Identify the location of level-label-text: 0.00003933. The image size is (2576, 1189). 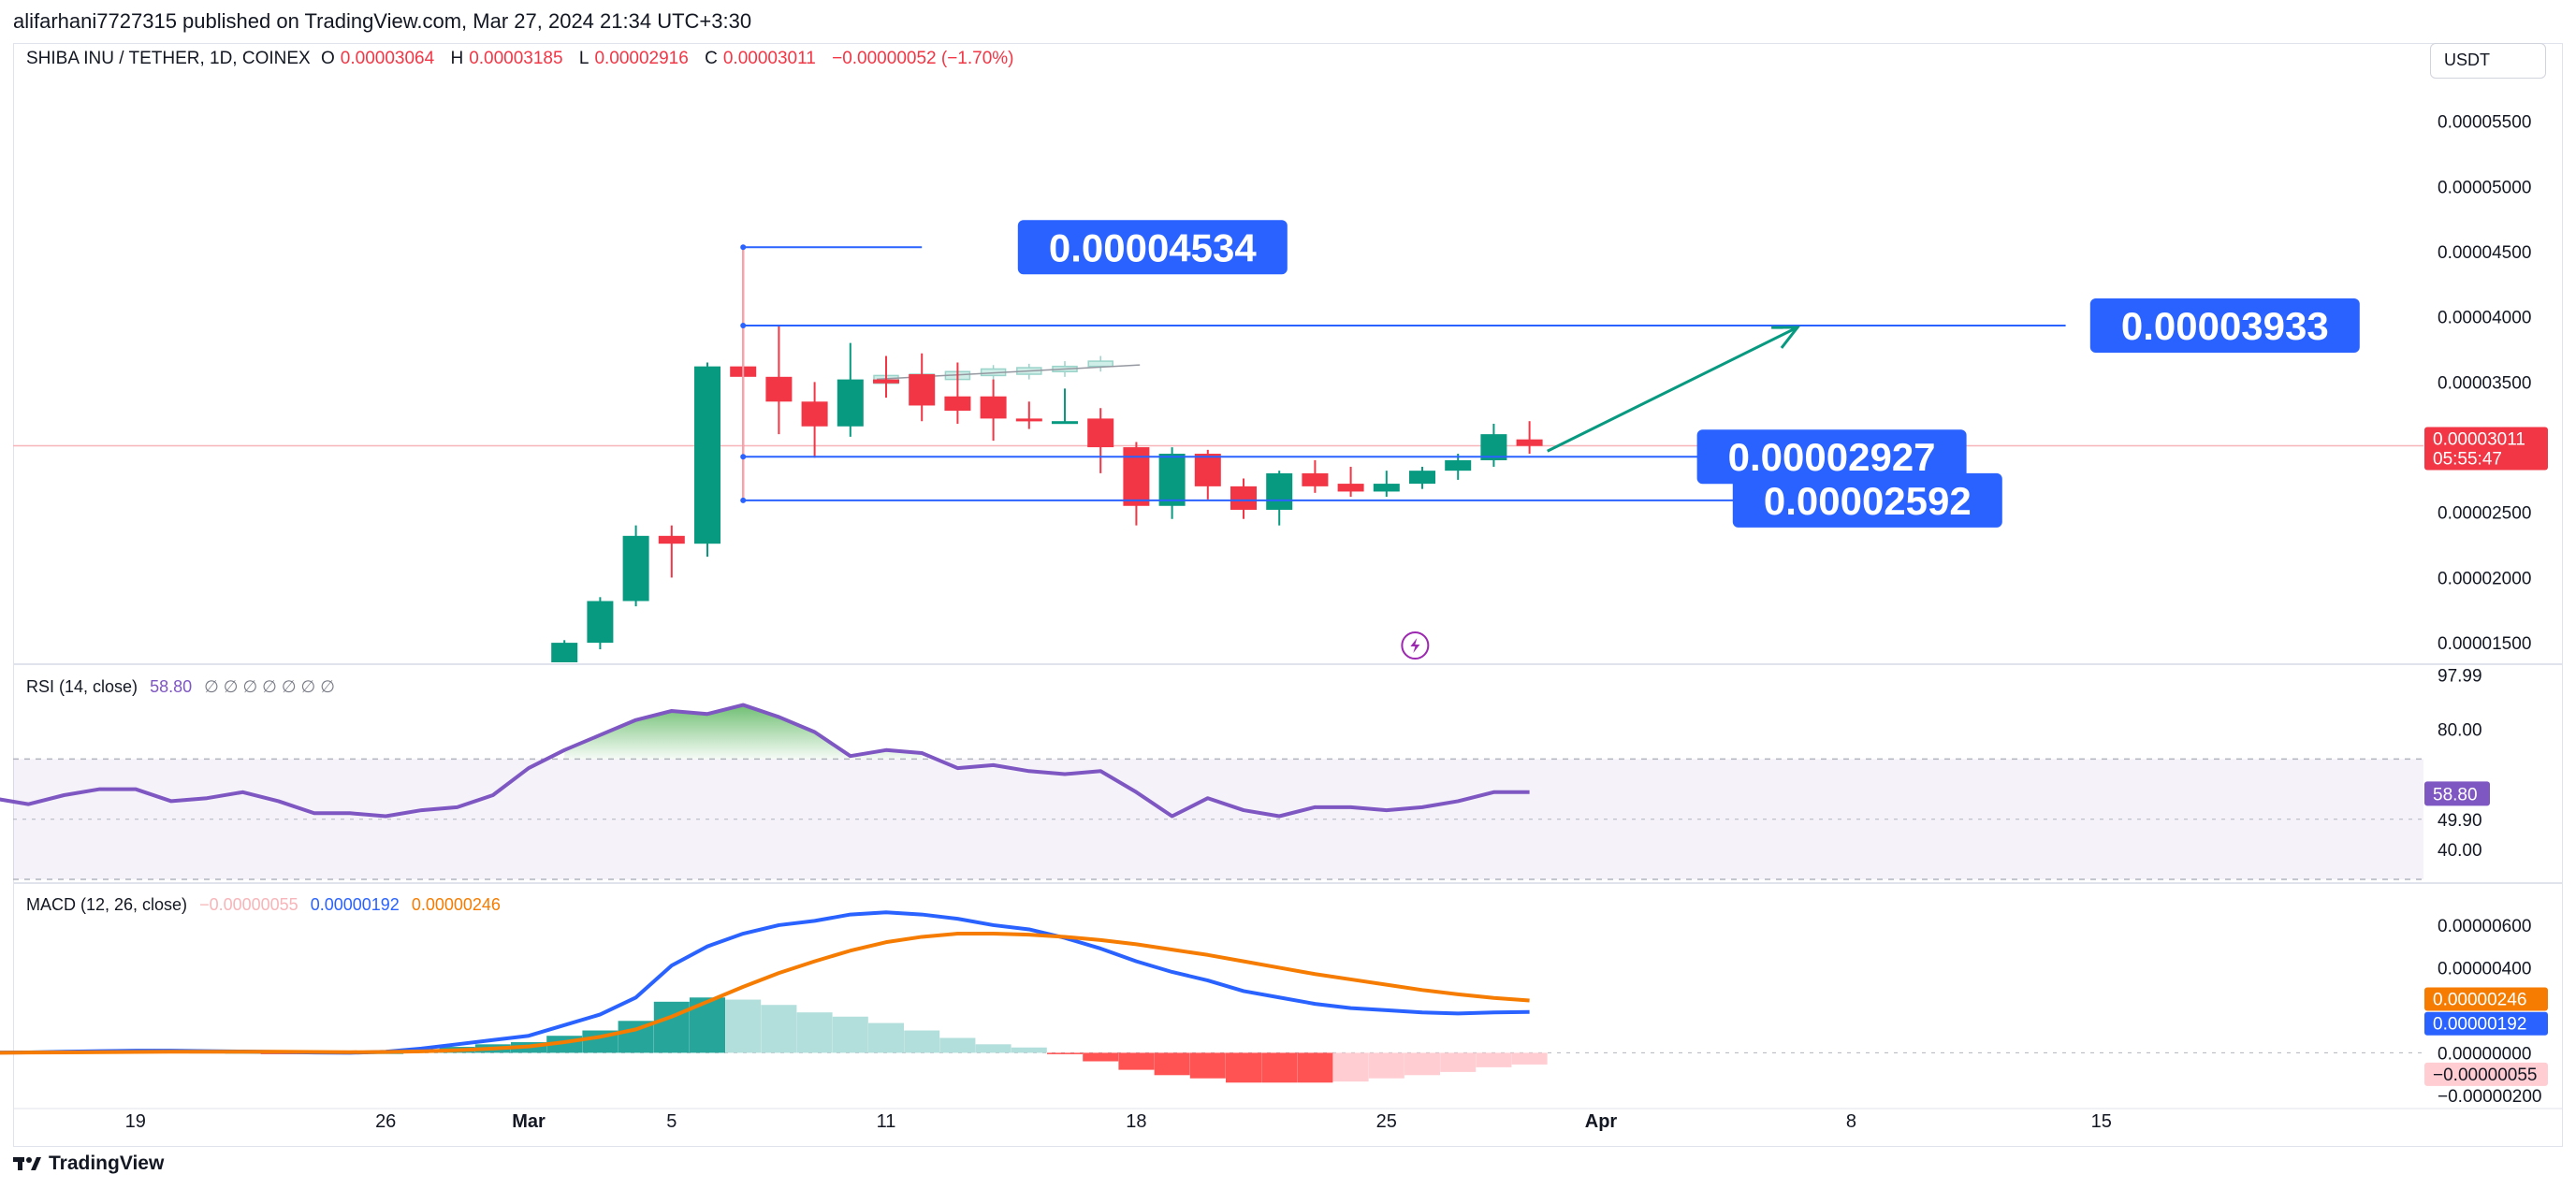
(2225, 326).